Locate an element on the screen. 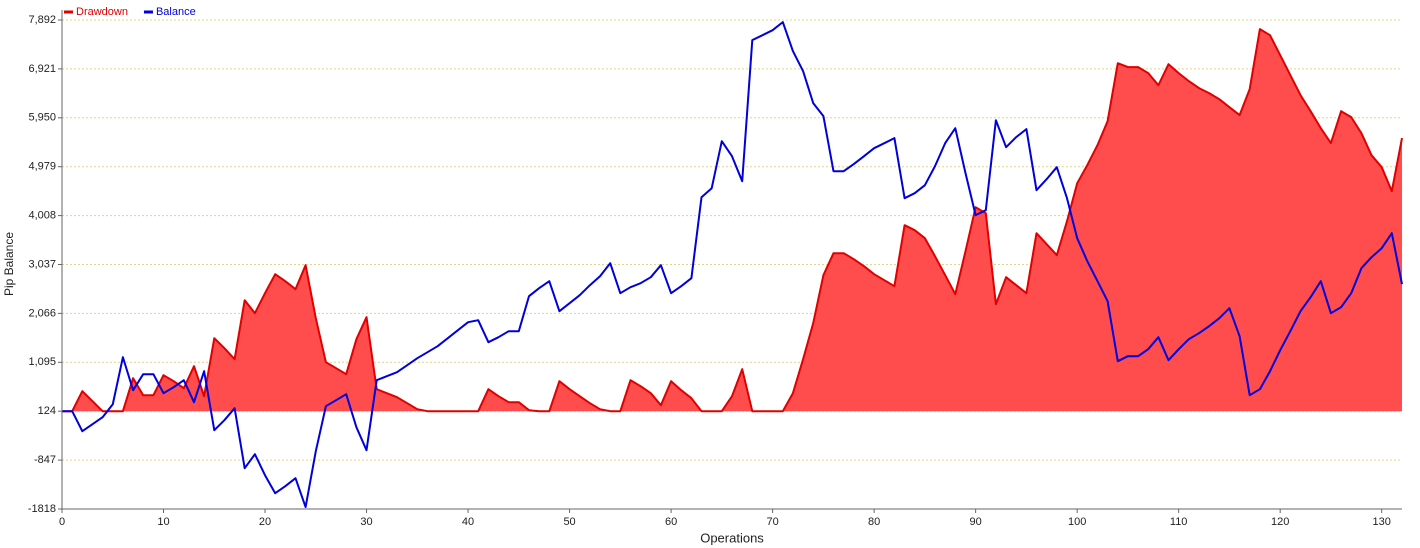  y-tick-label: 2,066 is located at coordinates (42, 313).